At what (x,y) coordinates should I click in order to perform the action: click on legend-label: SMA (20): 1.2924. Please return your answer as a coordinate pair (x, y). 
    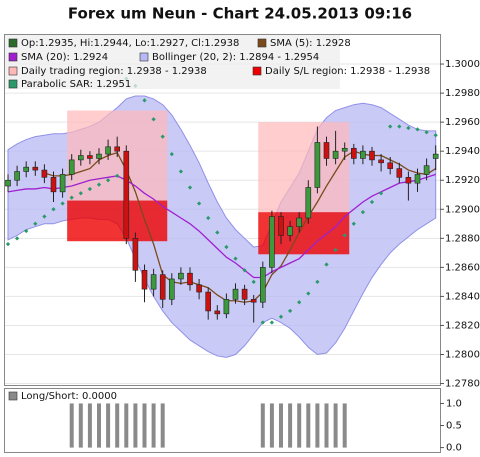
    Looking at the image, I should click on (64, 57).